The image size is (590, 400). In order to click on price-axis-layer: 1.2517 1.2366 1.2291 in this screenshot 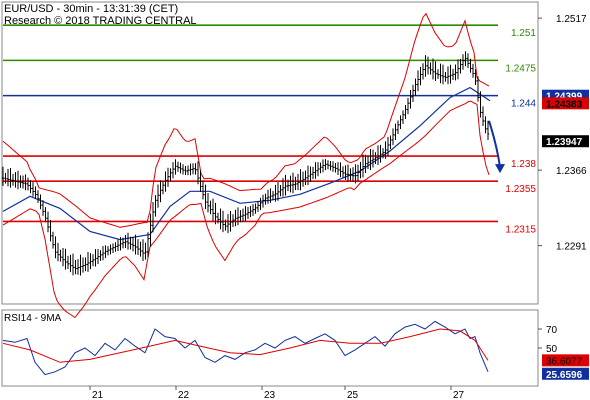, I will do `click(562, 133)`.